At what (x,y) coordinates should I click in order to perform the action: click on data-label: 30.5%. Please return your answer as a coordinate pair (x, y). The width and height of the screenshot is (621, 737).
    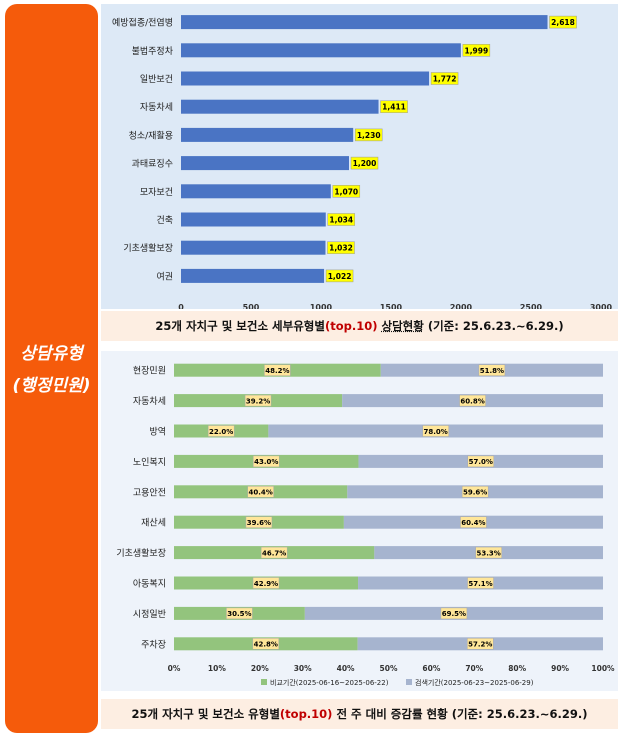
    Looking at the image, I should click on (239, 614).